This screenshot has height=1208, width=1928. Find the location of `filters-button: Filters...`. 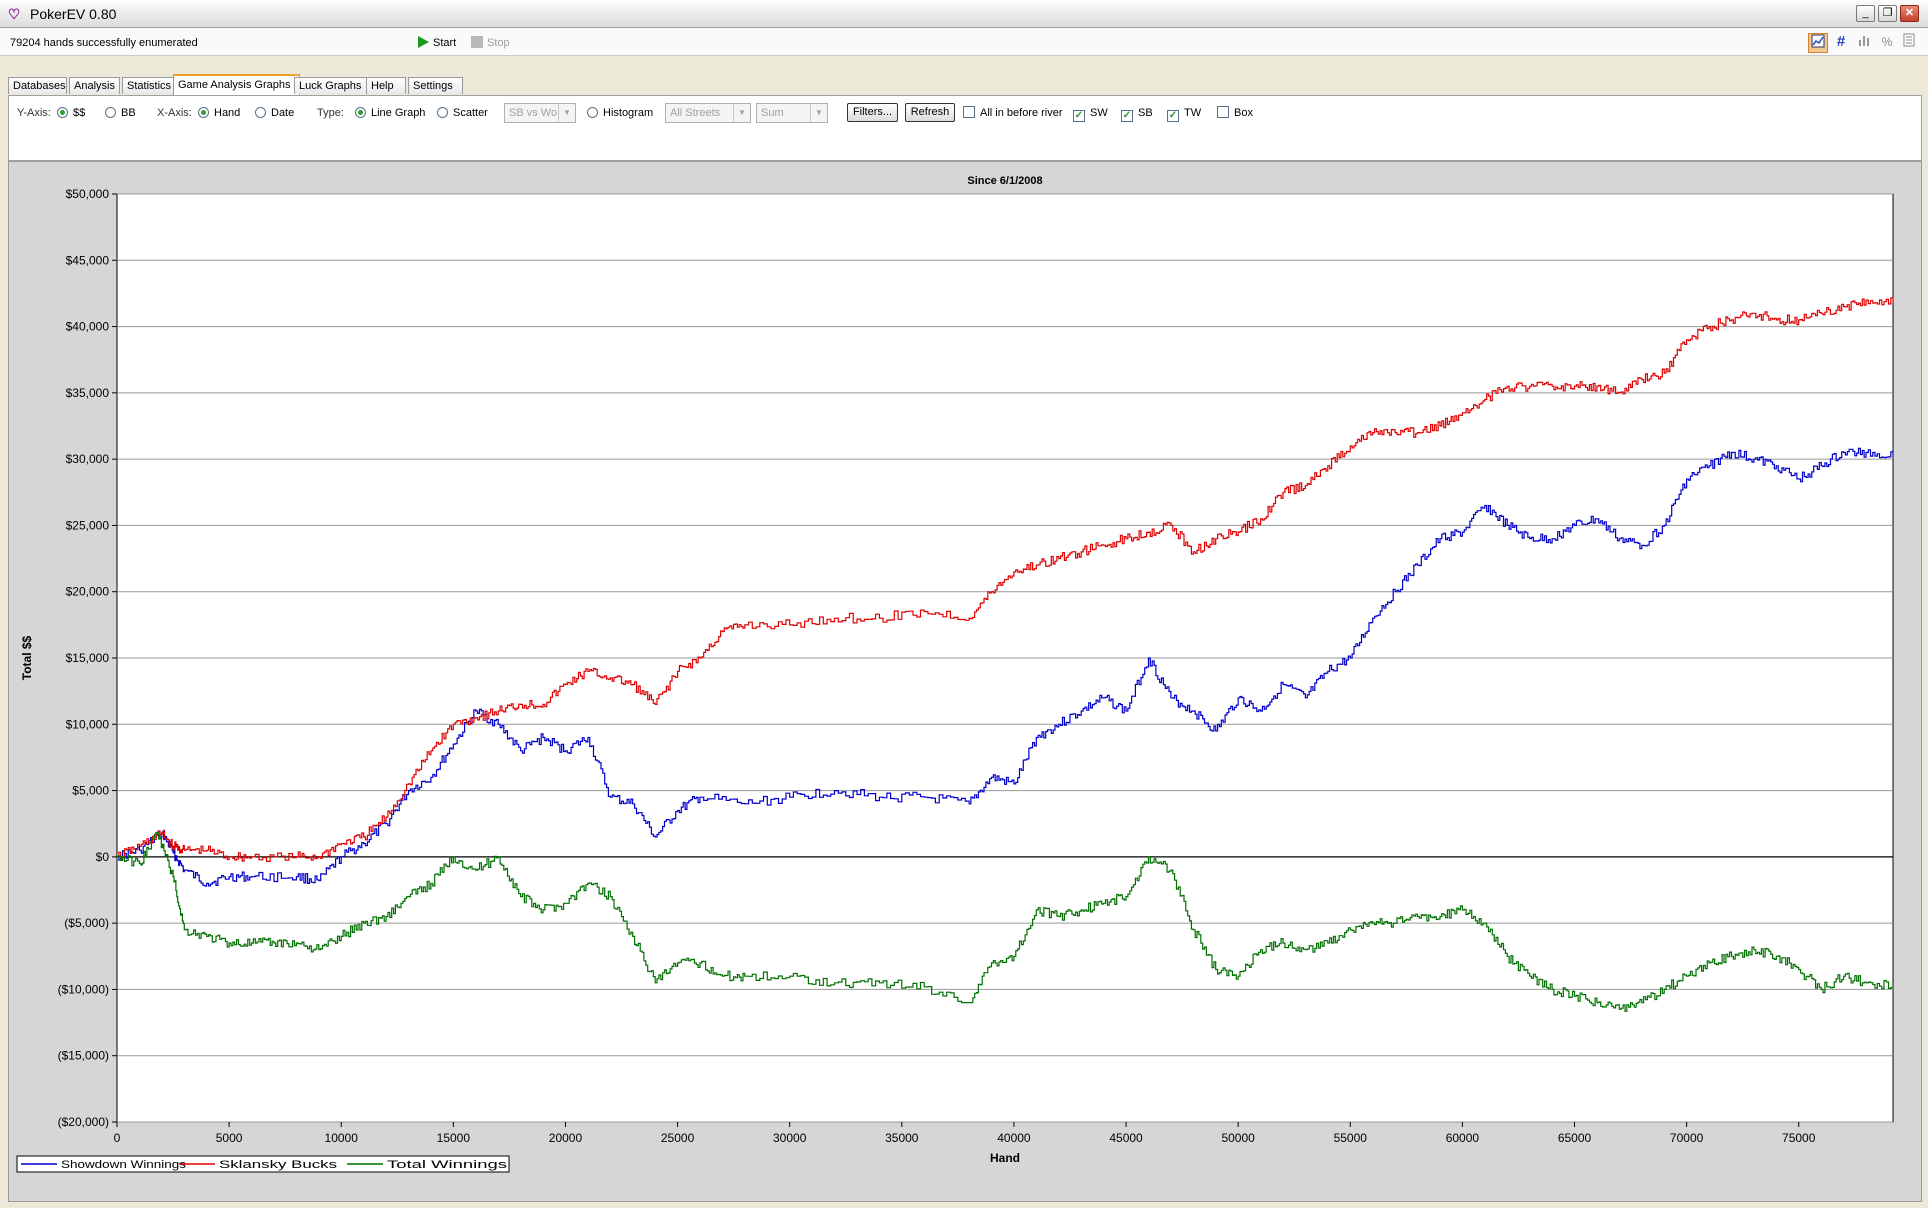

filters-button: Filters... is located at coordinates (872, 112).